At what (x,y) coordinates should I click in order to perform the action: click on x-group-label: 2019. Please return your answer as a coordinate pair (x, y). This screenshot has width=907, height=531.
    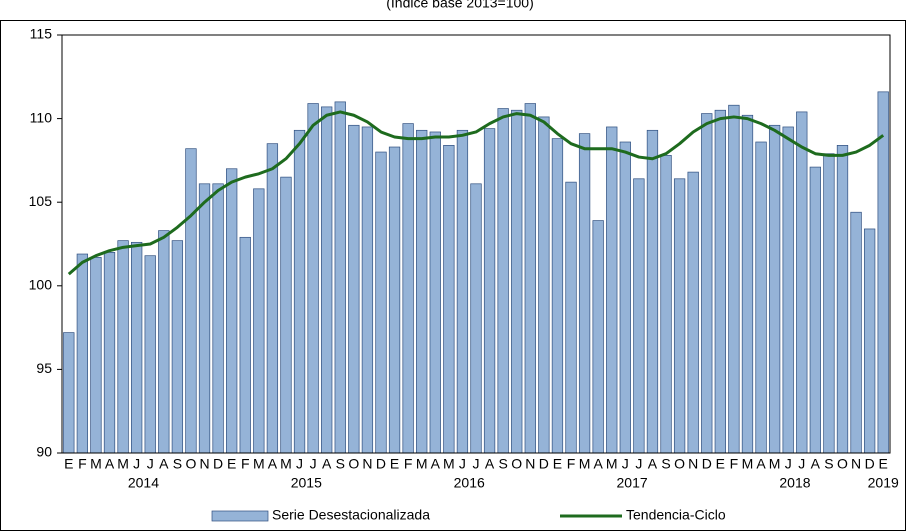
    Looking at the image, I should click on (883, 483).